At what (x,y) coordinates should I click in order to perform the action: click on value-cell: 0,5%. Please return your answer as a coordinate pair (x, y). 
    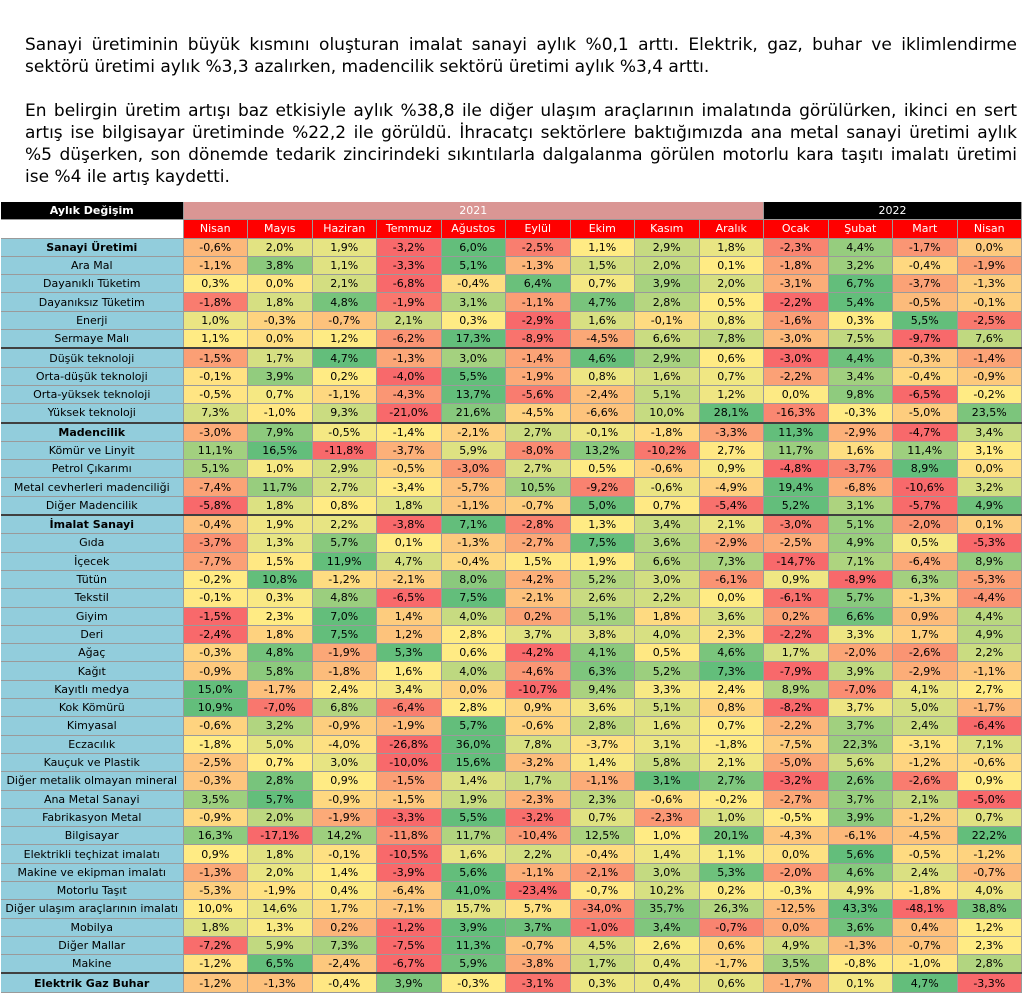
    Looking at the image, I should click on (602, 469).